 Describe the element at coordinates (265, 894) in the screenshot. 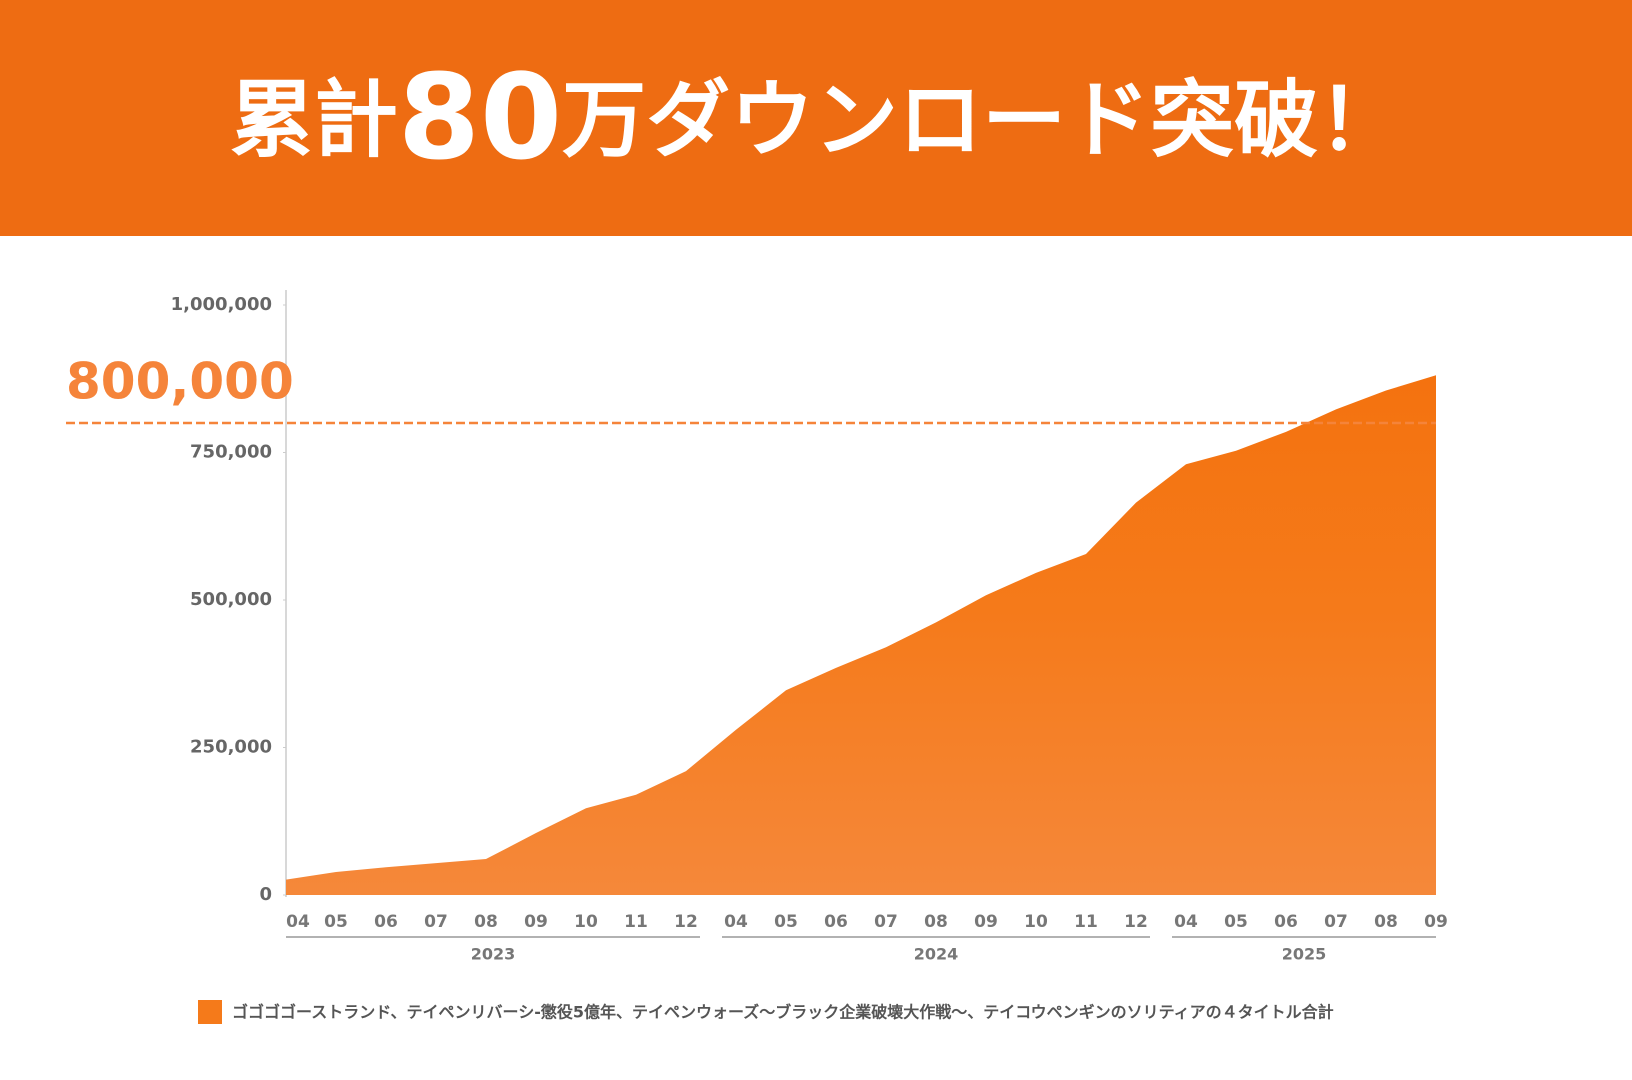

I see `y-tick-label: 0` at that location.